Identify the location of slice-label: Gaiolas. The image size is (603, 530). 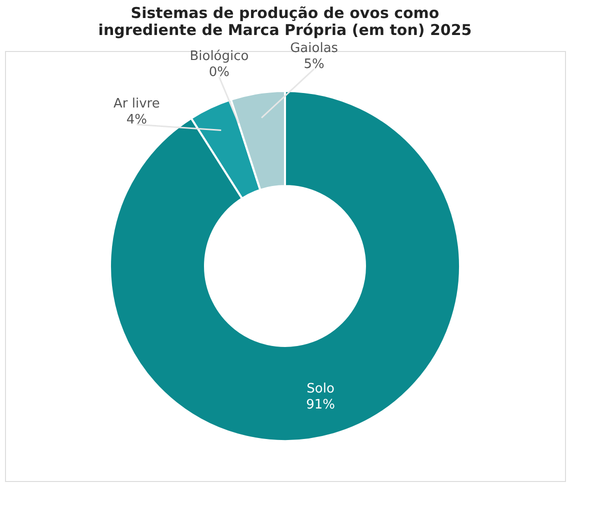
(314, 48).